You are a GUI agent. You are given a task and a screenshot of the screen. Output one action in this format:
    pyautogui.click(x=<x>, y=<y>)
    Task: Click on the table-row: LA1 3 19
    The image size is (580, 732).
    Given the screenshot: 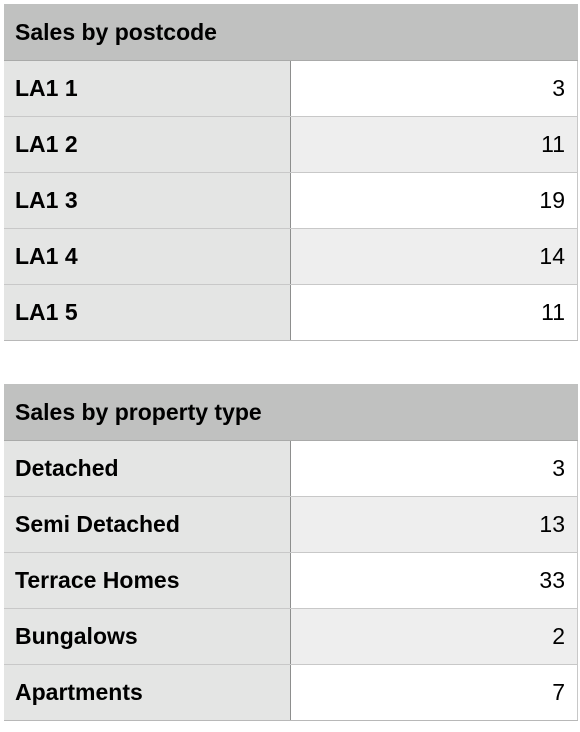 What is the action you would take?
    pyautogui.click(x=291, y=200)
    